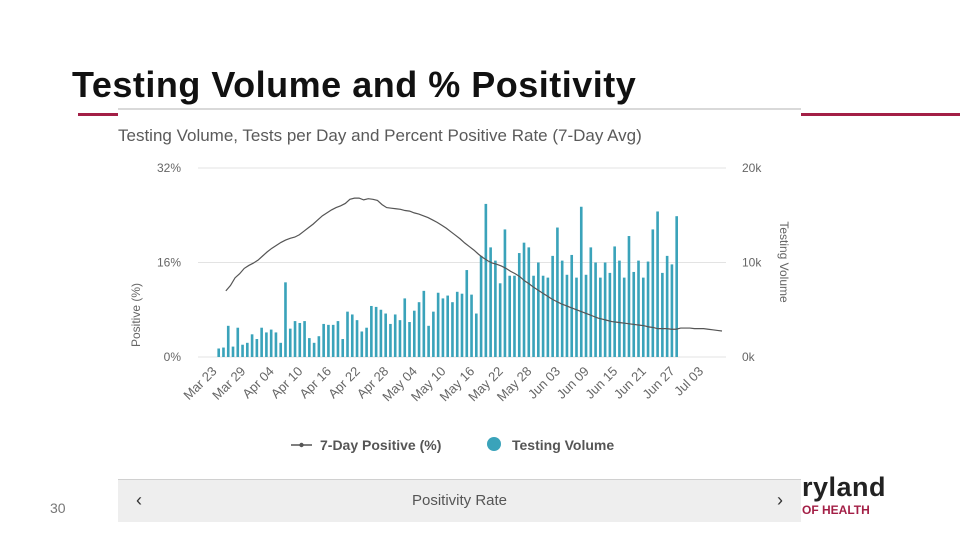 Image resolution: width=960 pixels, height=540 pixels. I want to click on prev-arrow-icon: ‹, so click(139, 500).